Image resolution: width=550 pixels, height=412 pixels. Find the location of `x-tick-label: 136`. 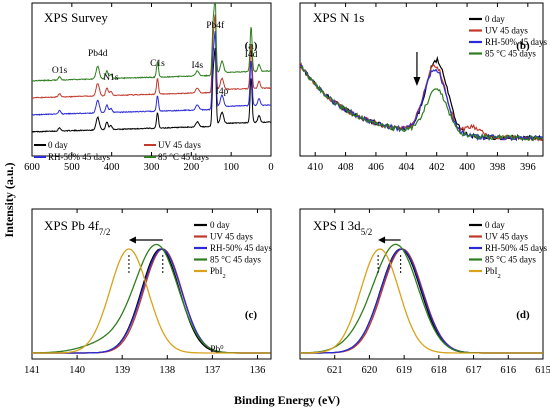

x-tick-label: 136 is located at coordinates (258, 370).